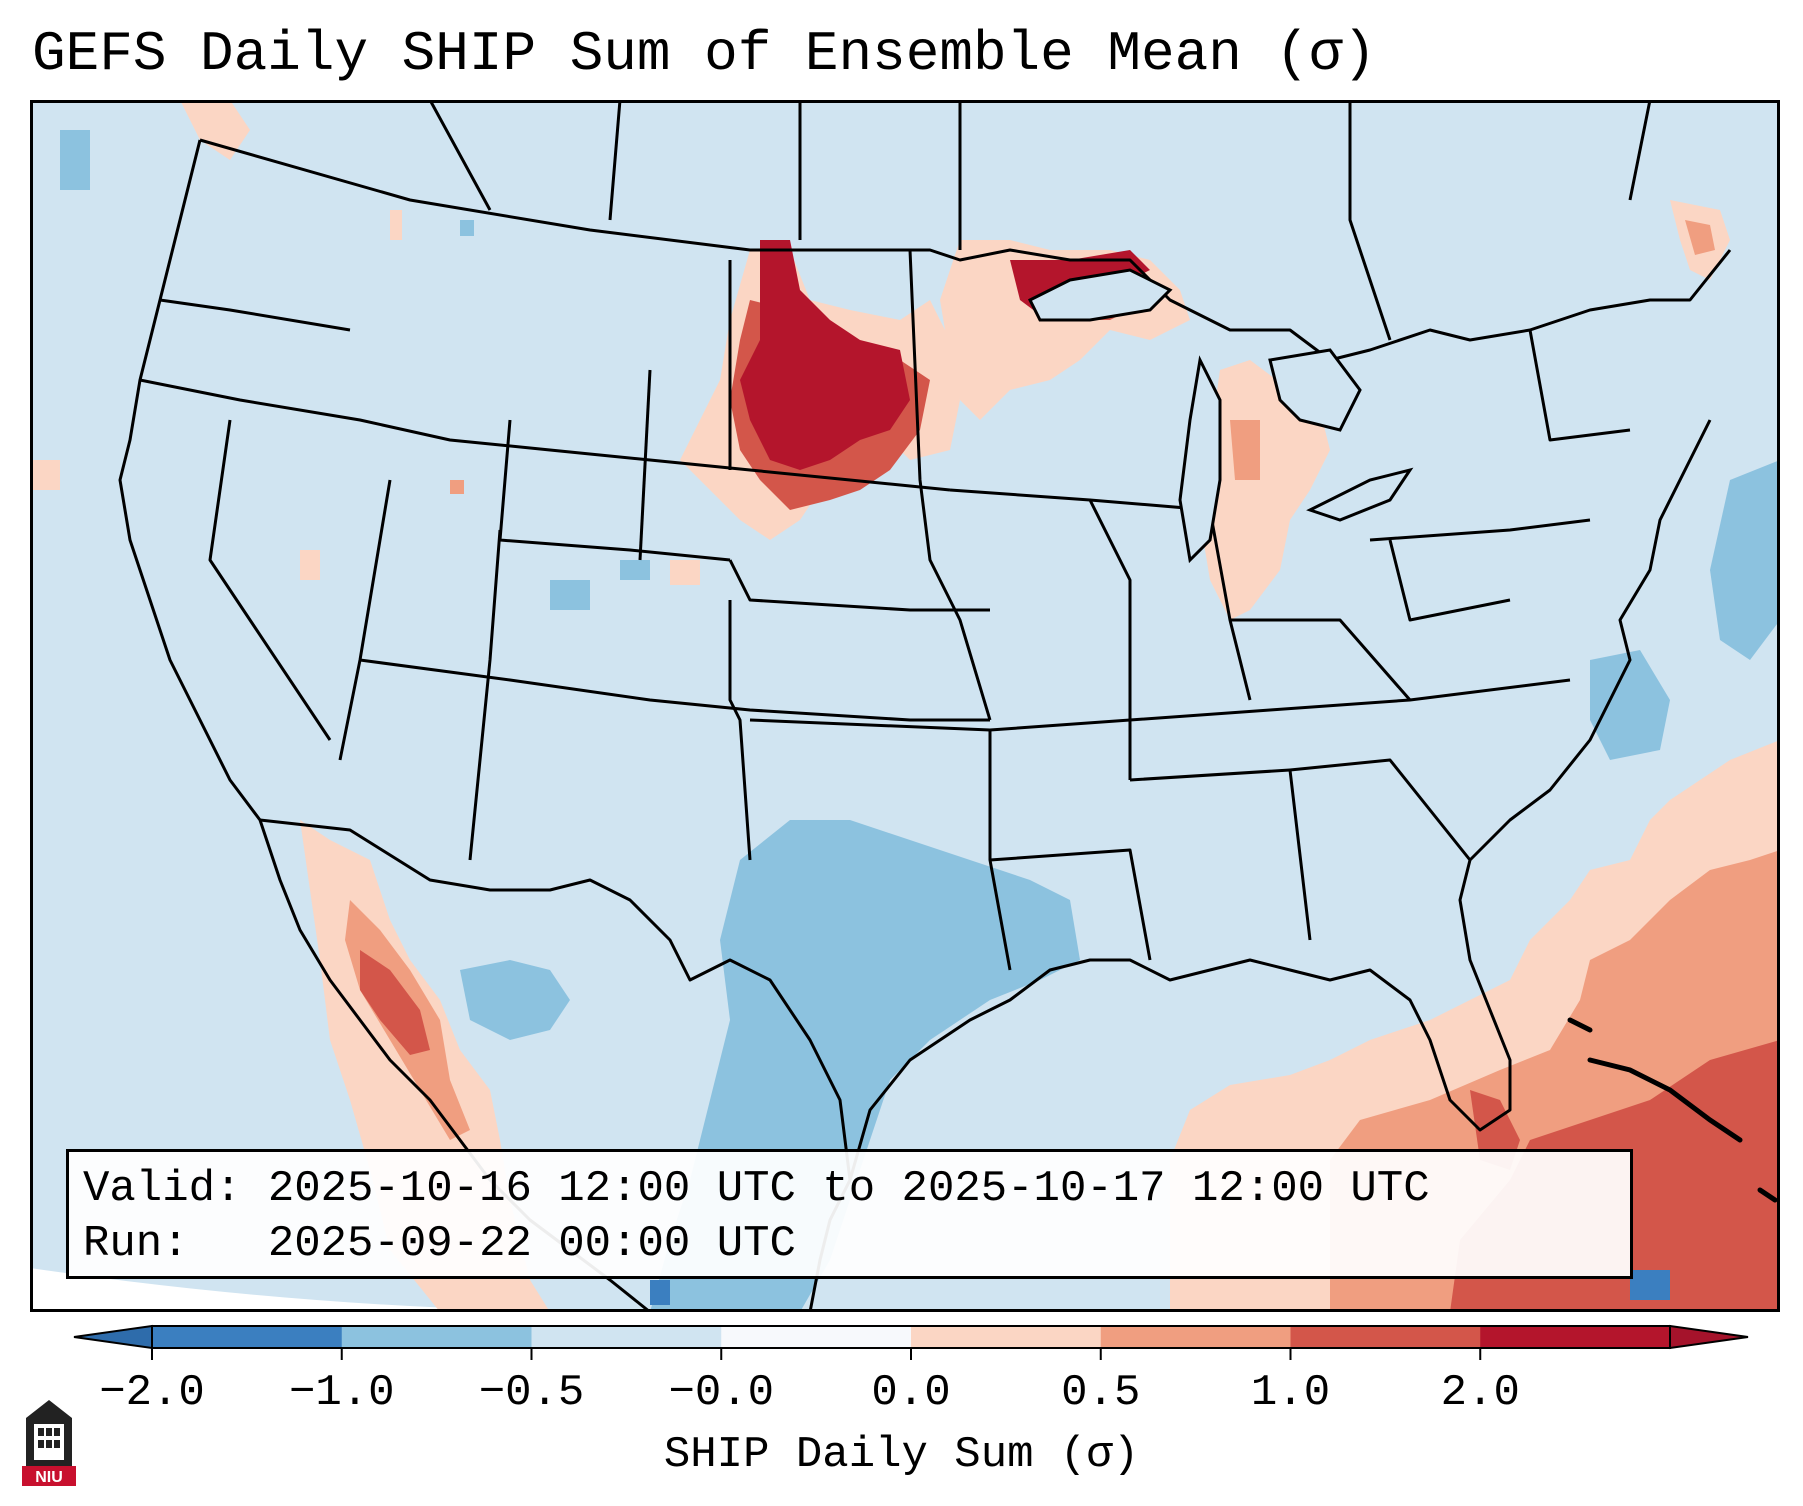 The image size is (1803, 1506). I want to click on lake-michigan, so click(1200, 459).